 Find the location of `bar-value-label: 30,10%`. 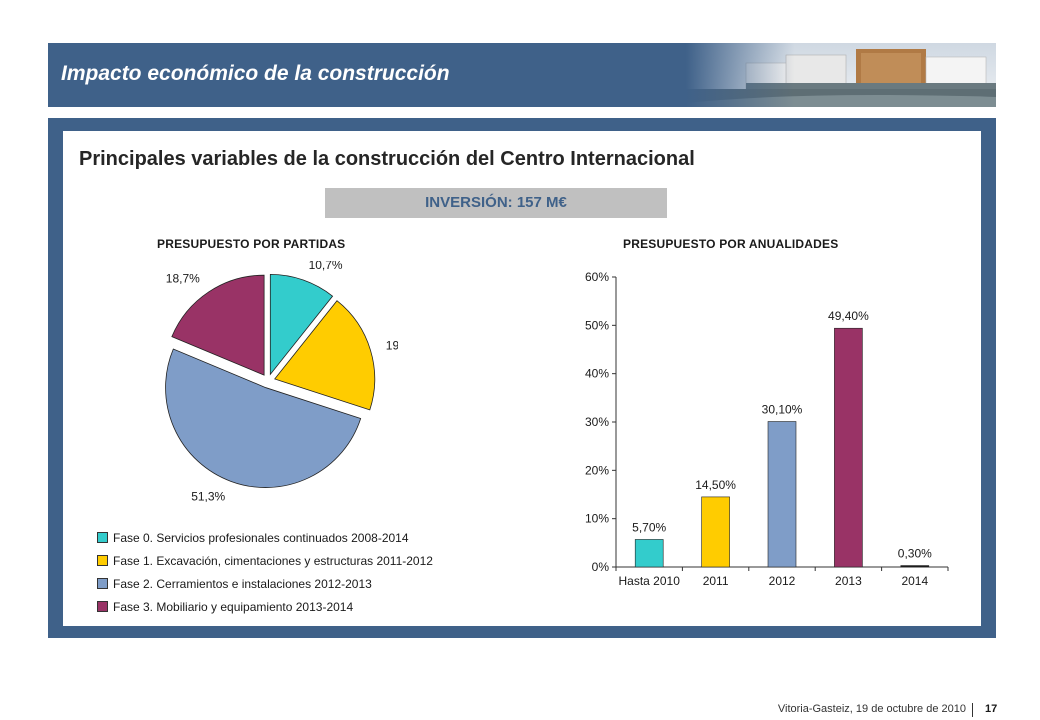

bar-value-label: 30,10% is located at coordinates (782, 410).